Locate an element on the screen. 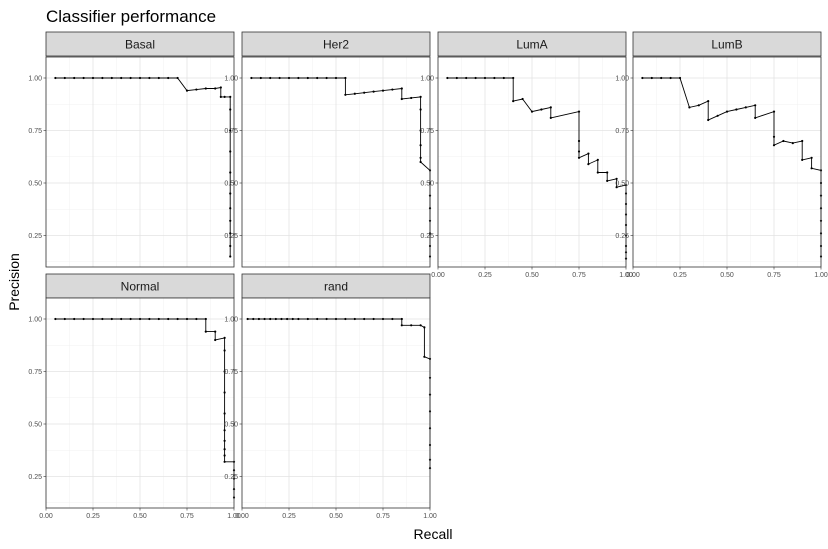 This screenshot has height=549, width=828. facet-panel-luma: LumA 0.25 0.50 0.75 1.00 0.00 0.25 0.50 0.75 1.00 is located at coordinates (526, 155).